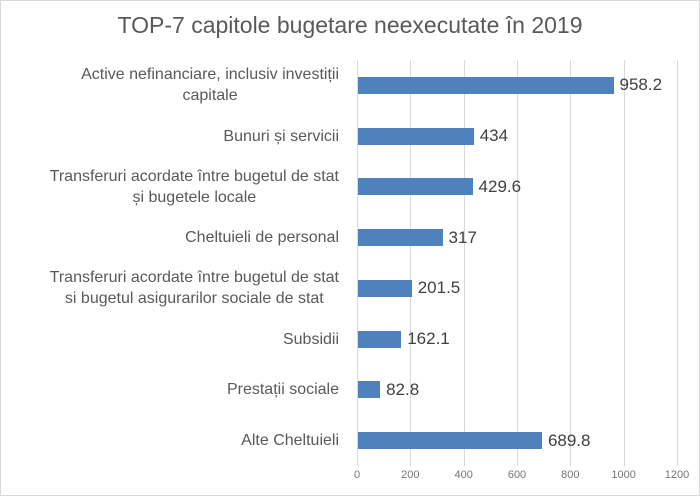  What do you see at coordinates (179, 136) in the screenshot?
I see `category-label-cell: Bunuri și servicii` at bounding box center [179, 136].